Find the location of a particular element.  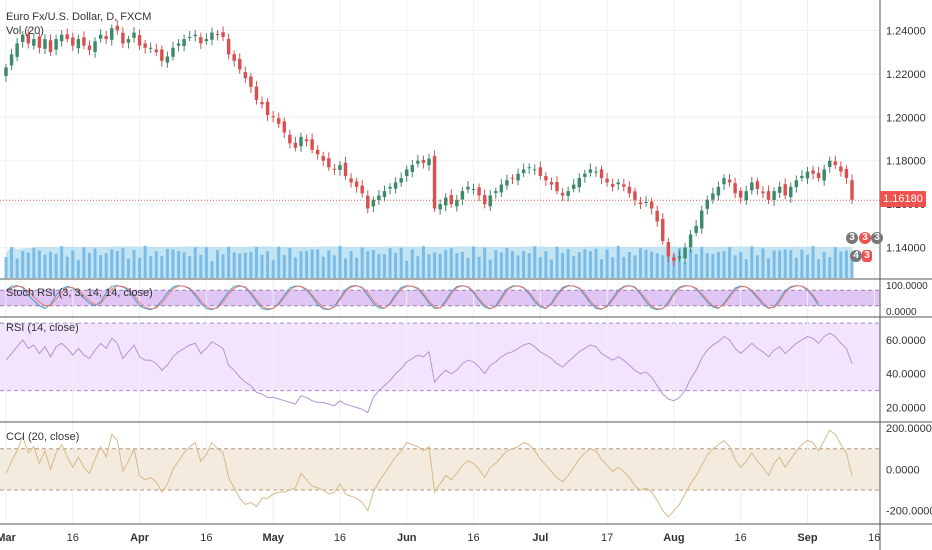

volume-label: Vol (20) is located at coordinates (25, 31).